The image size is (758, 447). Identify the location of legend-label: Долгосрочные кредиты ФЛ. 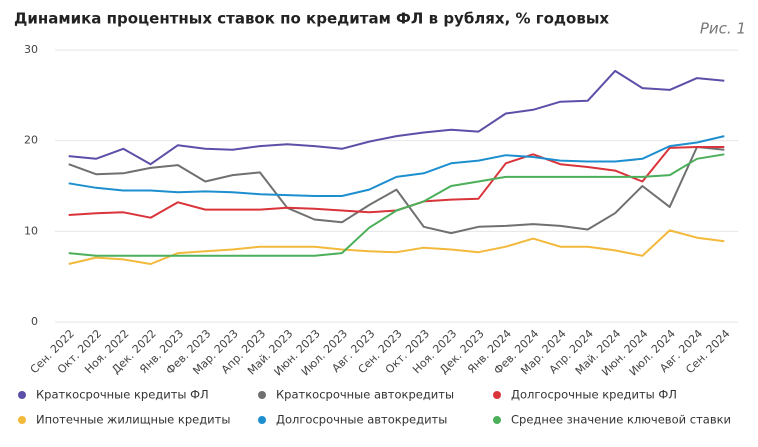
(594, 395).